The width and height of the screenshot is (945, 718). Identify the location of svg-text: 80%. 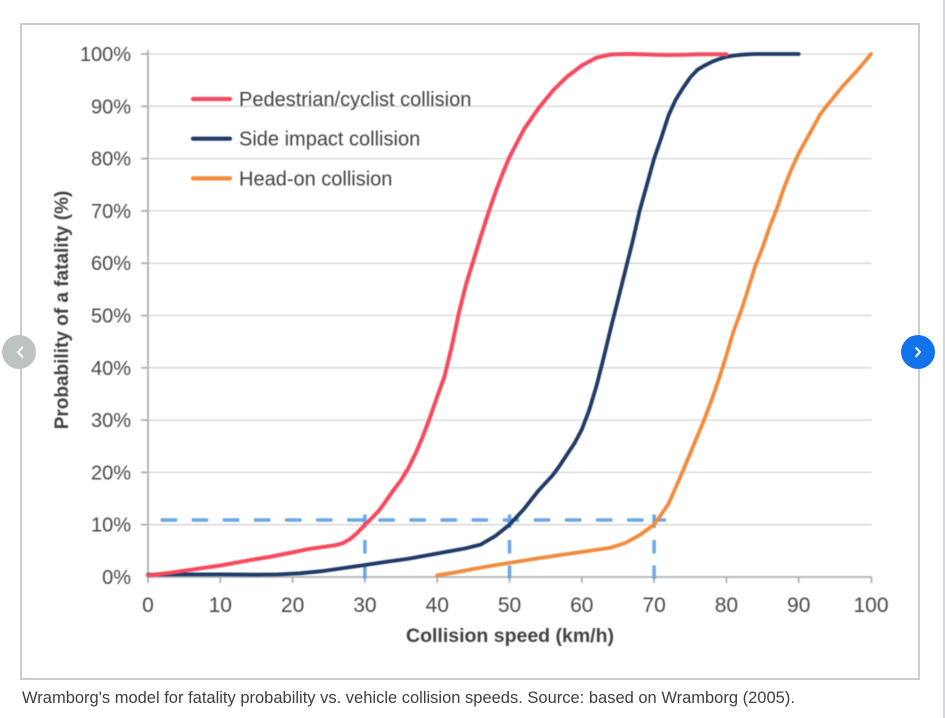
(111, 160).